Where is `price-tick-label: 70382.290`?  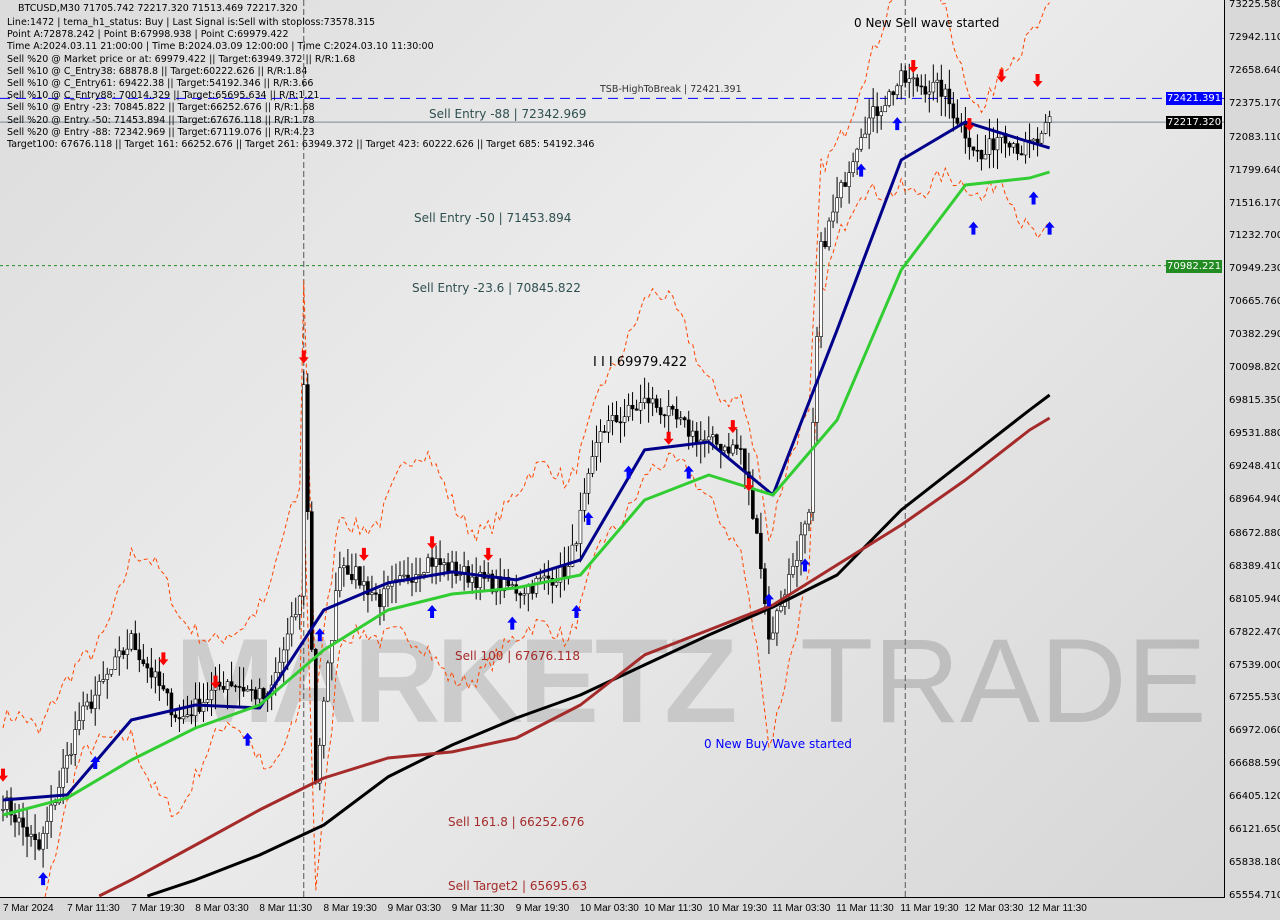
price-tick-label: 70382.290 is located at coordinates (1254, 335).